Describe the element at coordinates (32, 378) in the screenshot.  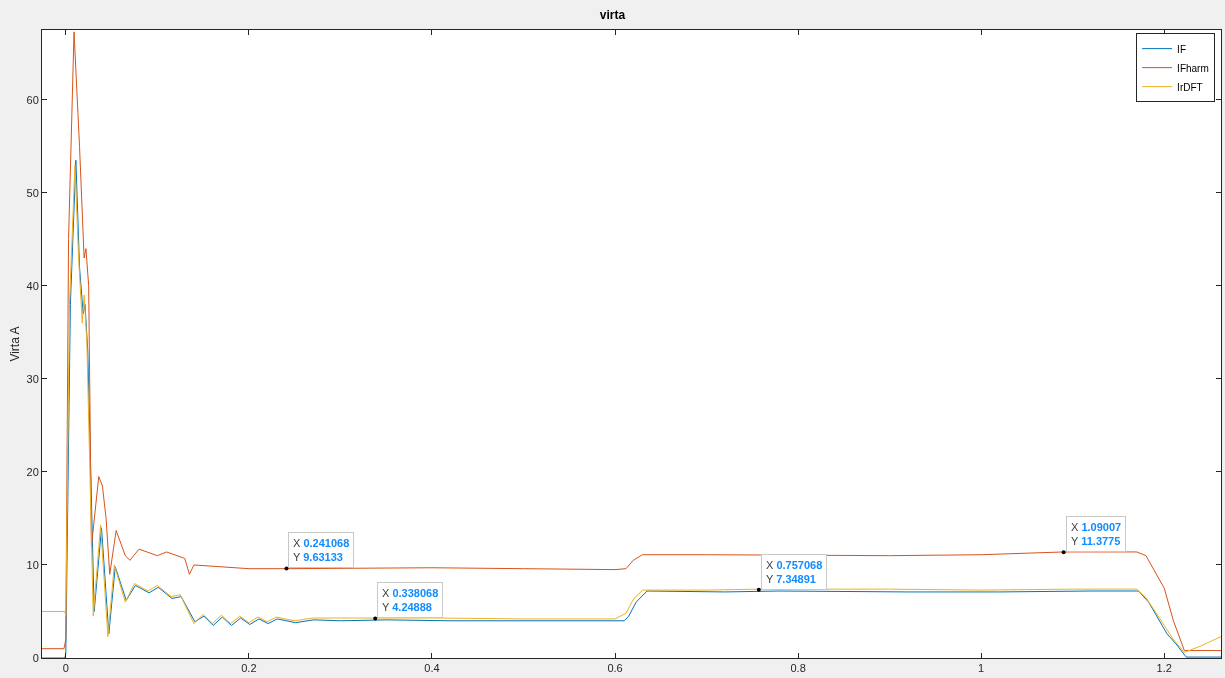
I see `y-tick-label: 30` at that location.